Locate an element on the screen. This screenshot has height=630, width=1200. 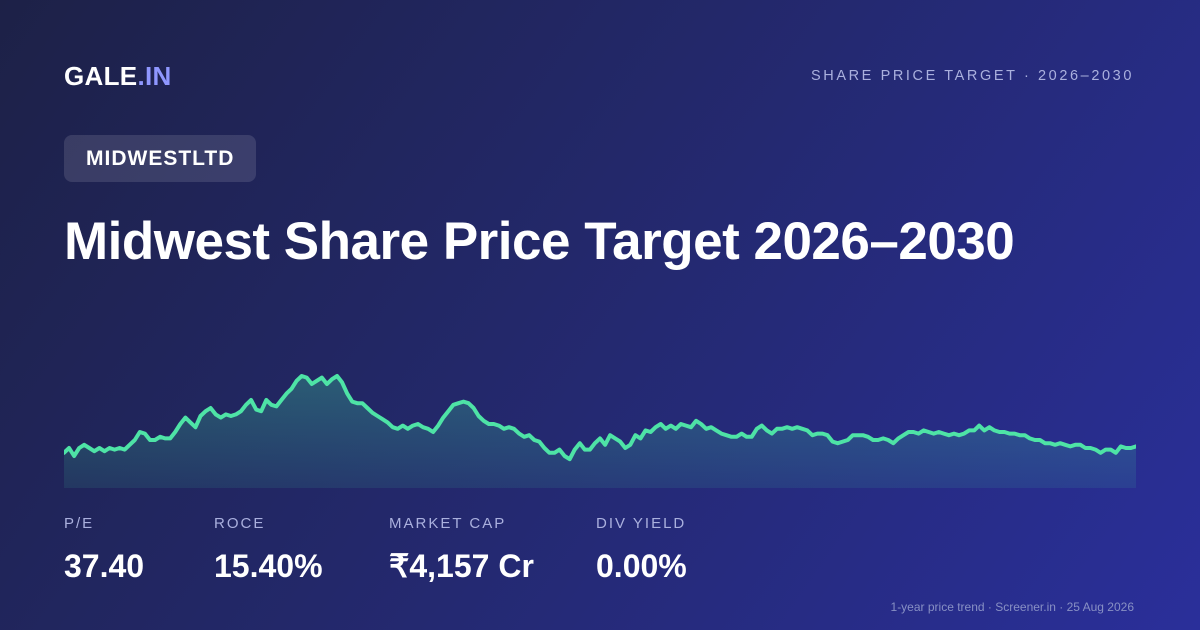
chart-price-line is located at coordinates (600, 418).